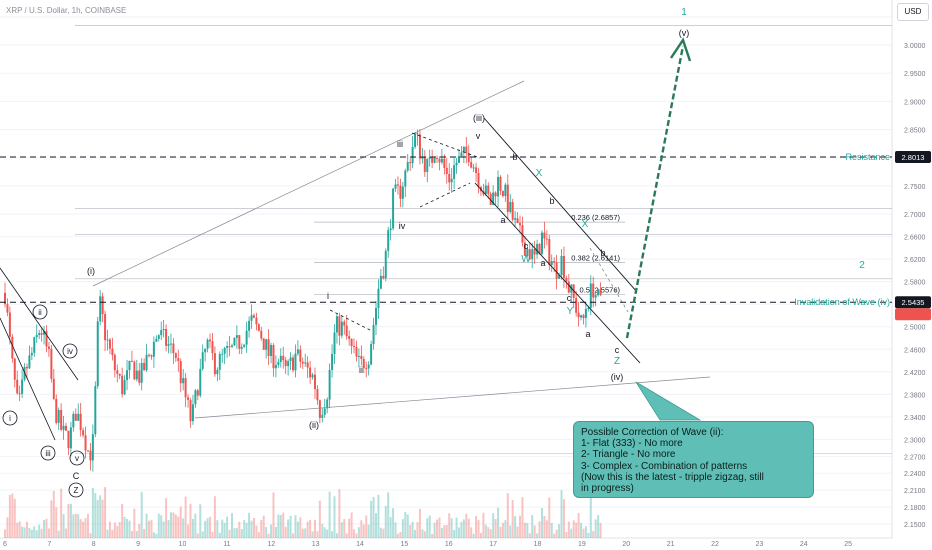  Describe the element at coordinates (913, 302) in the screenshot. I see `price-tag-label: 2.5435` at that location.